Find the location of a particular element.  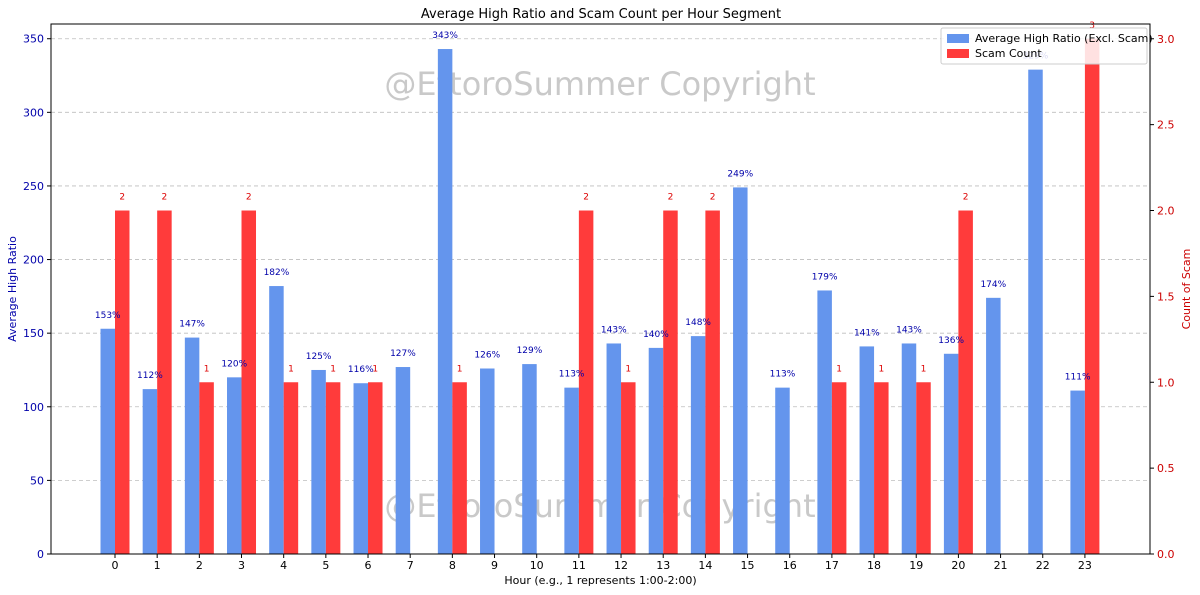

ratio-label-10: 129% is located at coordinates (530, 351).